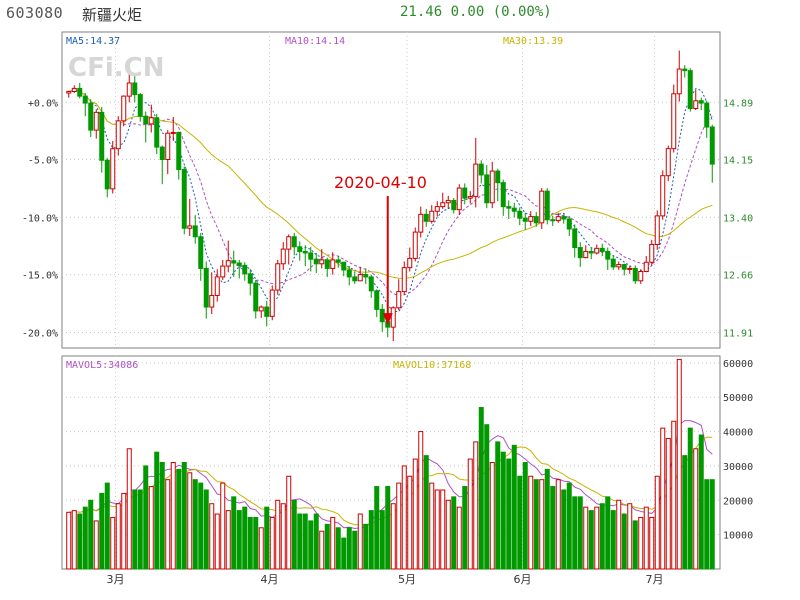 The height and width of the screenshot is (600, 800). I want to click on annotation-arrow, so click(387, 261).